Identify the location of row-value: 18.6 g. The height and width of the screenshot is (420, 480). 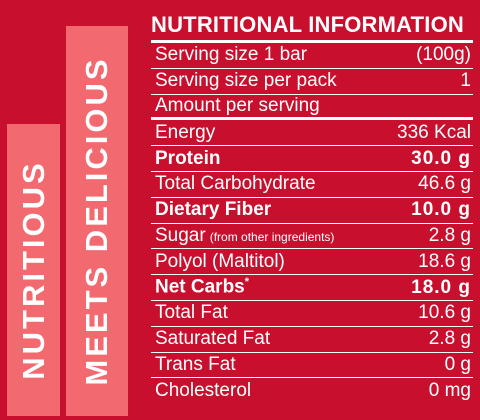
(444, 261).